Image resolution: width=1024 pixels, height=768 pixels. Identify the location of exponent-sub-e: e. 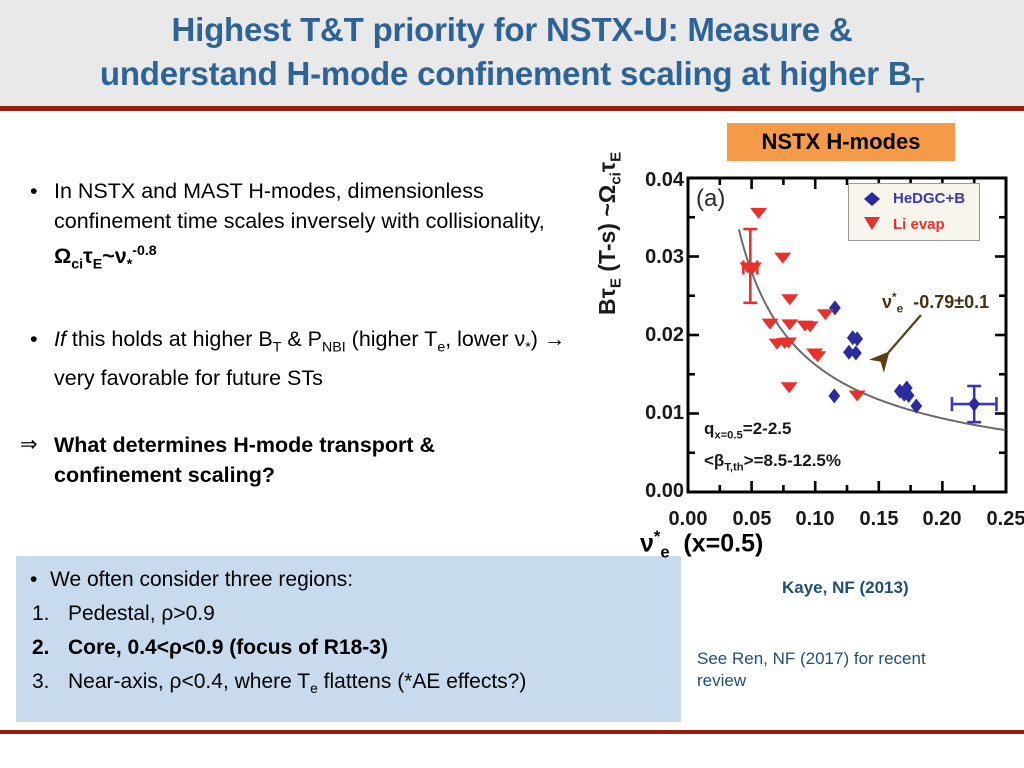
(900, 308).